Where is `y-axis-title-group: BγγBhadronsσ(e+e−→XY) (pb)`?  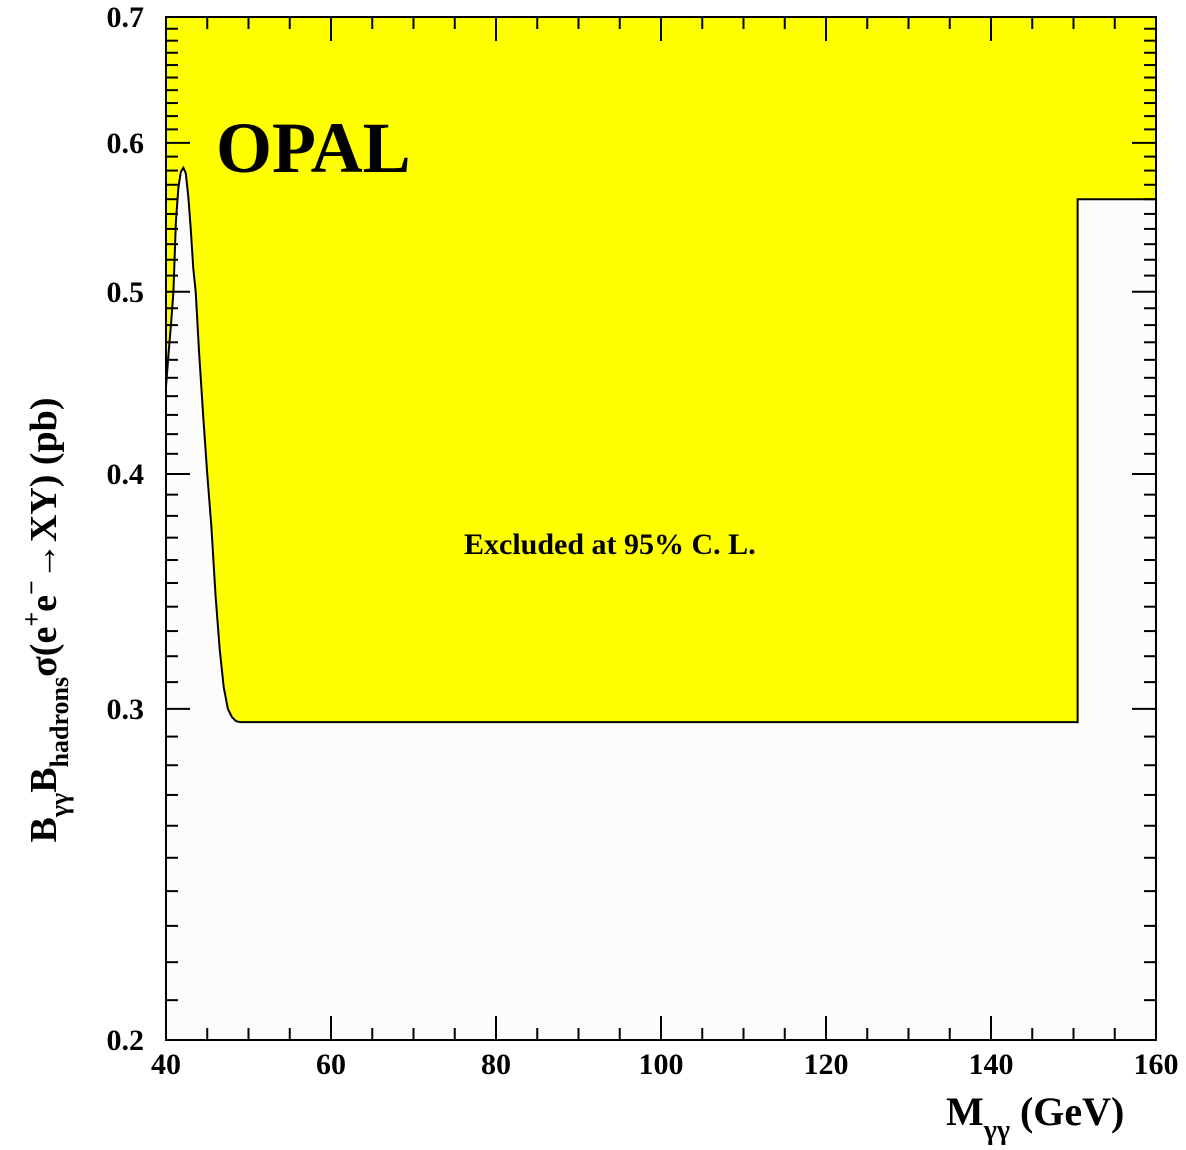
y-axis-title-group: BγγBhadronsσ(e+e−→XY) (pb) is located at coordinates (45, 620).